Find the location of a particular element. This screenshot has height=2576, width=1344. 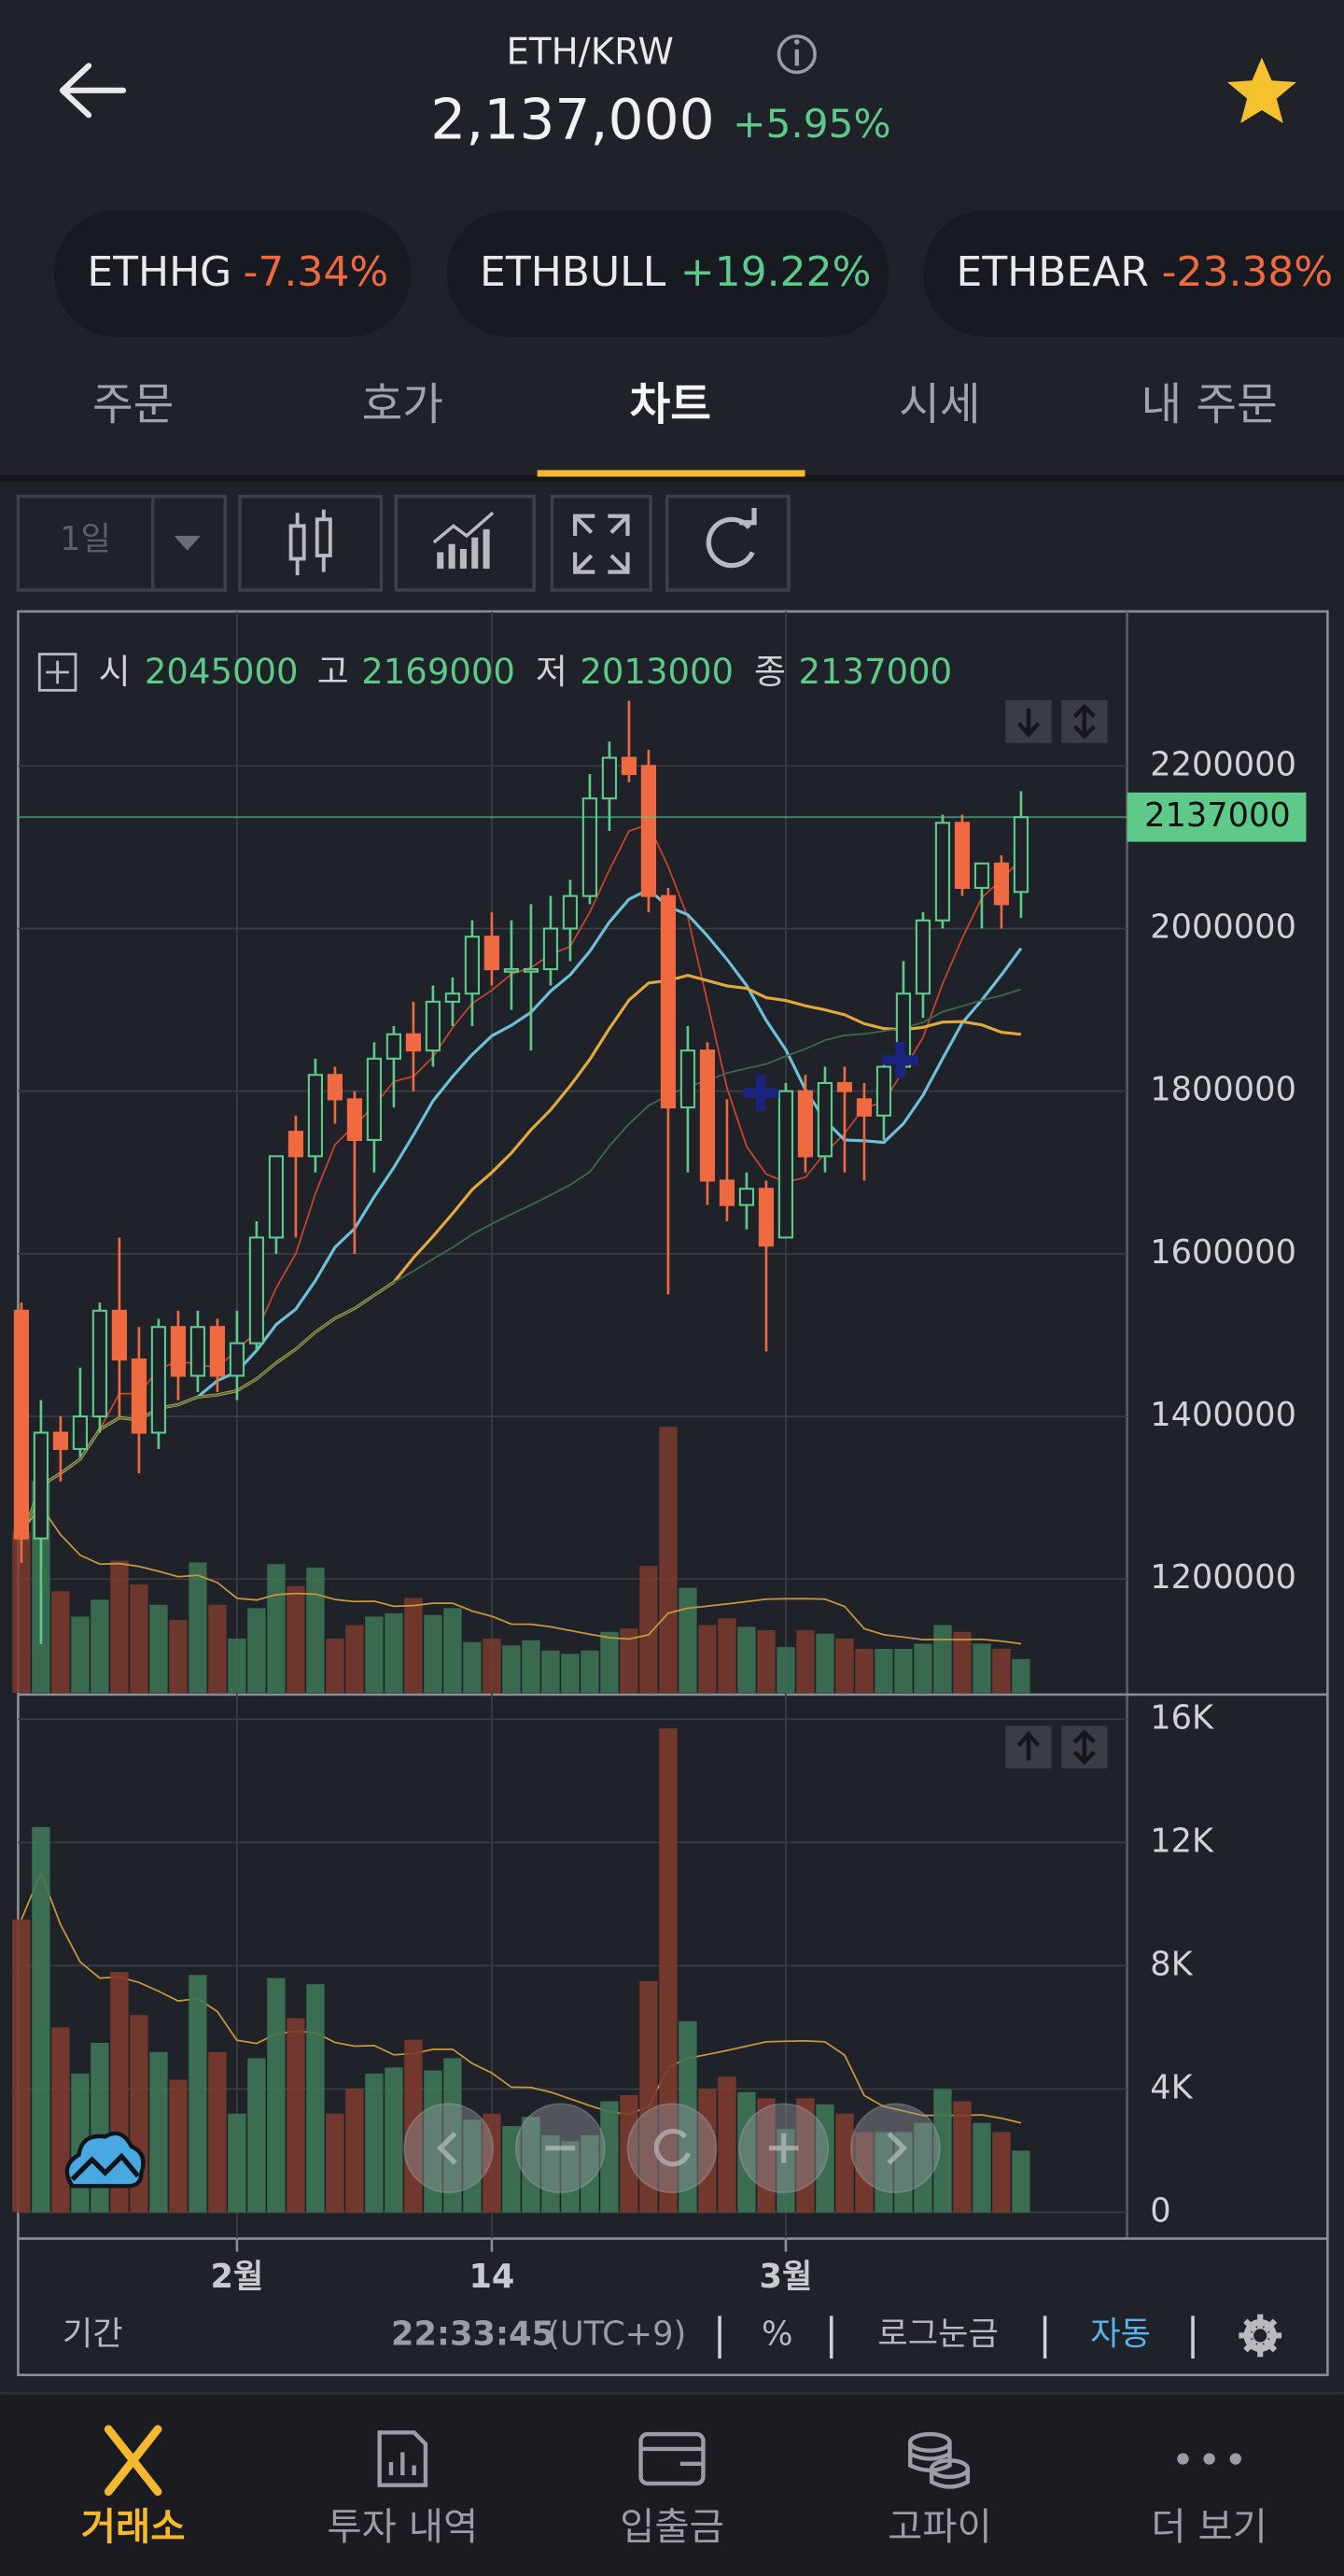

tab: 내 주문 is located at coordinates (1209, 405).